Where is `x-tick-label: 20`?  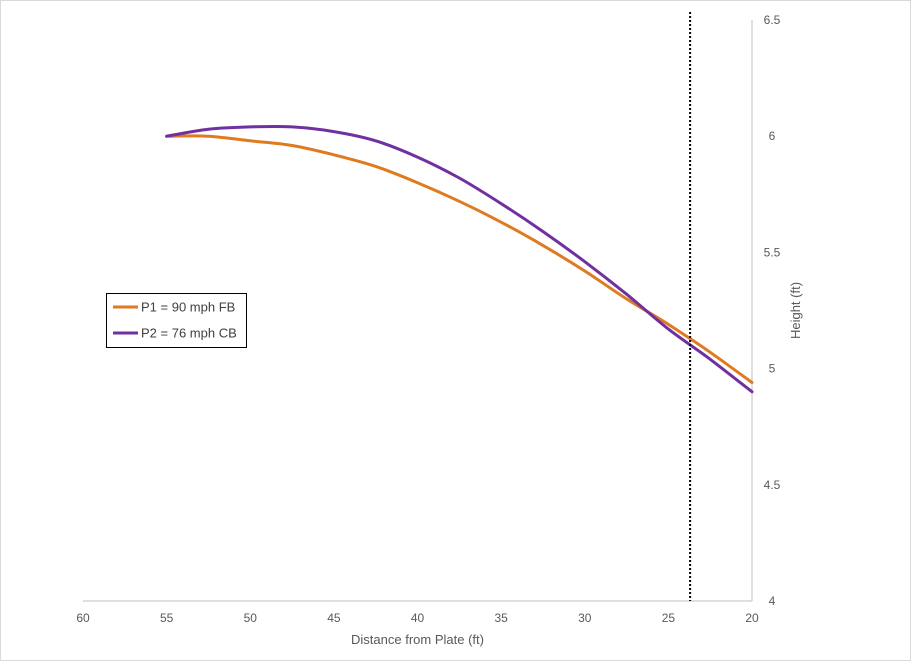
x-tick-label: 20 is located at coordinates (752, 618).